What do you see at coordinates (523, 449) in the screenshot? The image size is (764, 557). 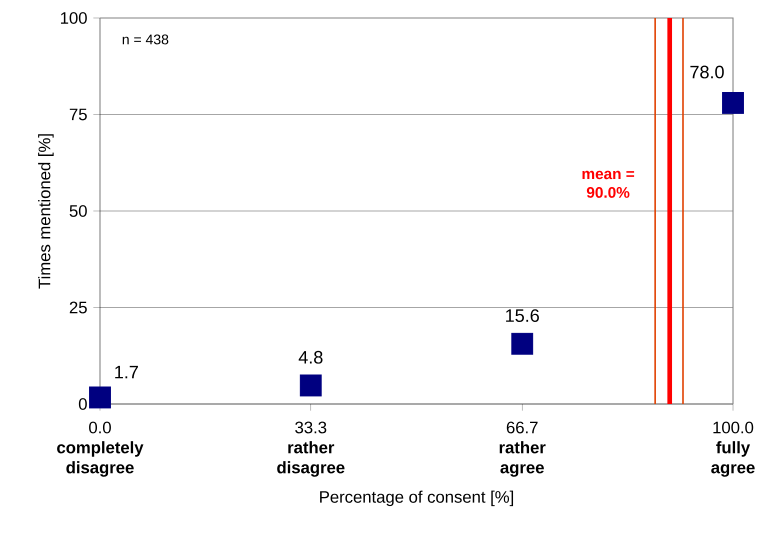 I see `x-tick-label: 66.7 rather agree` at bounding box center [523, 449].